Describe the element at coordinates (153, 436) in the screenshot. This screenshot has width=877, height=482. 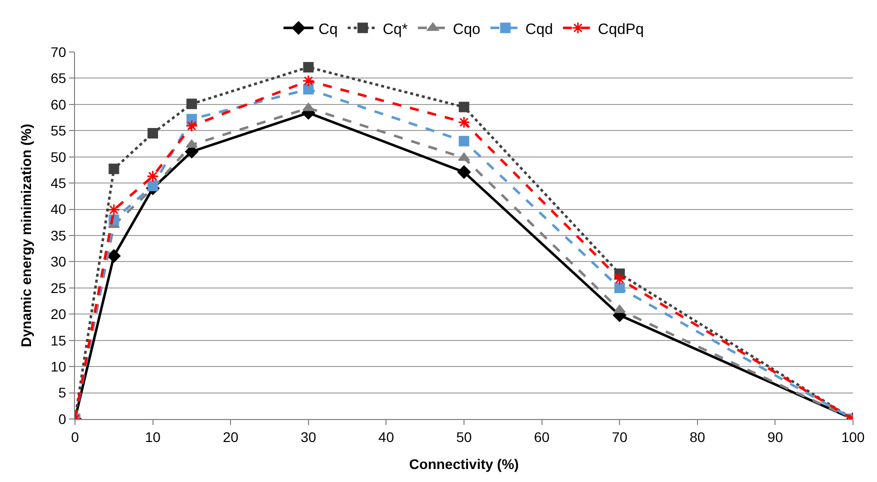
I see `x-tick-label: 10` at that location.